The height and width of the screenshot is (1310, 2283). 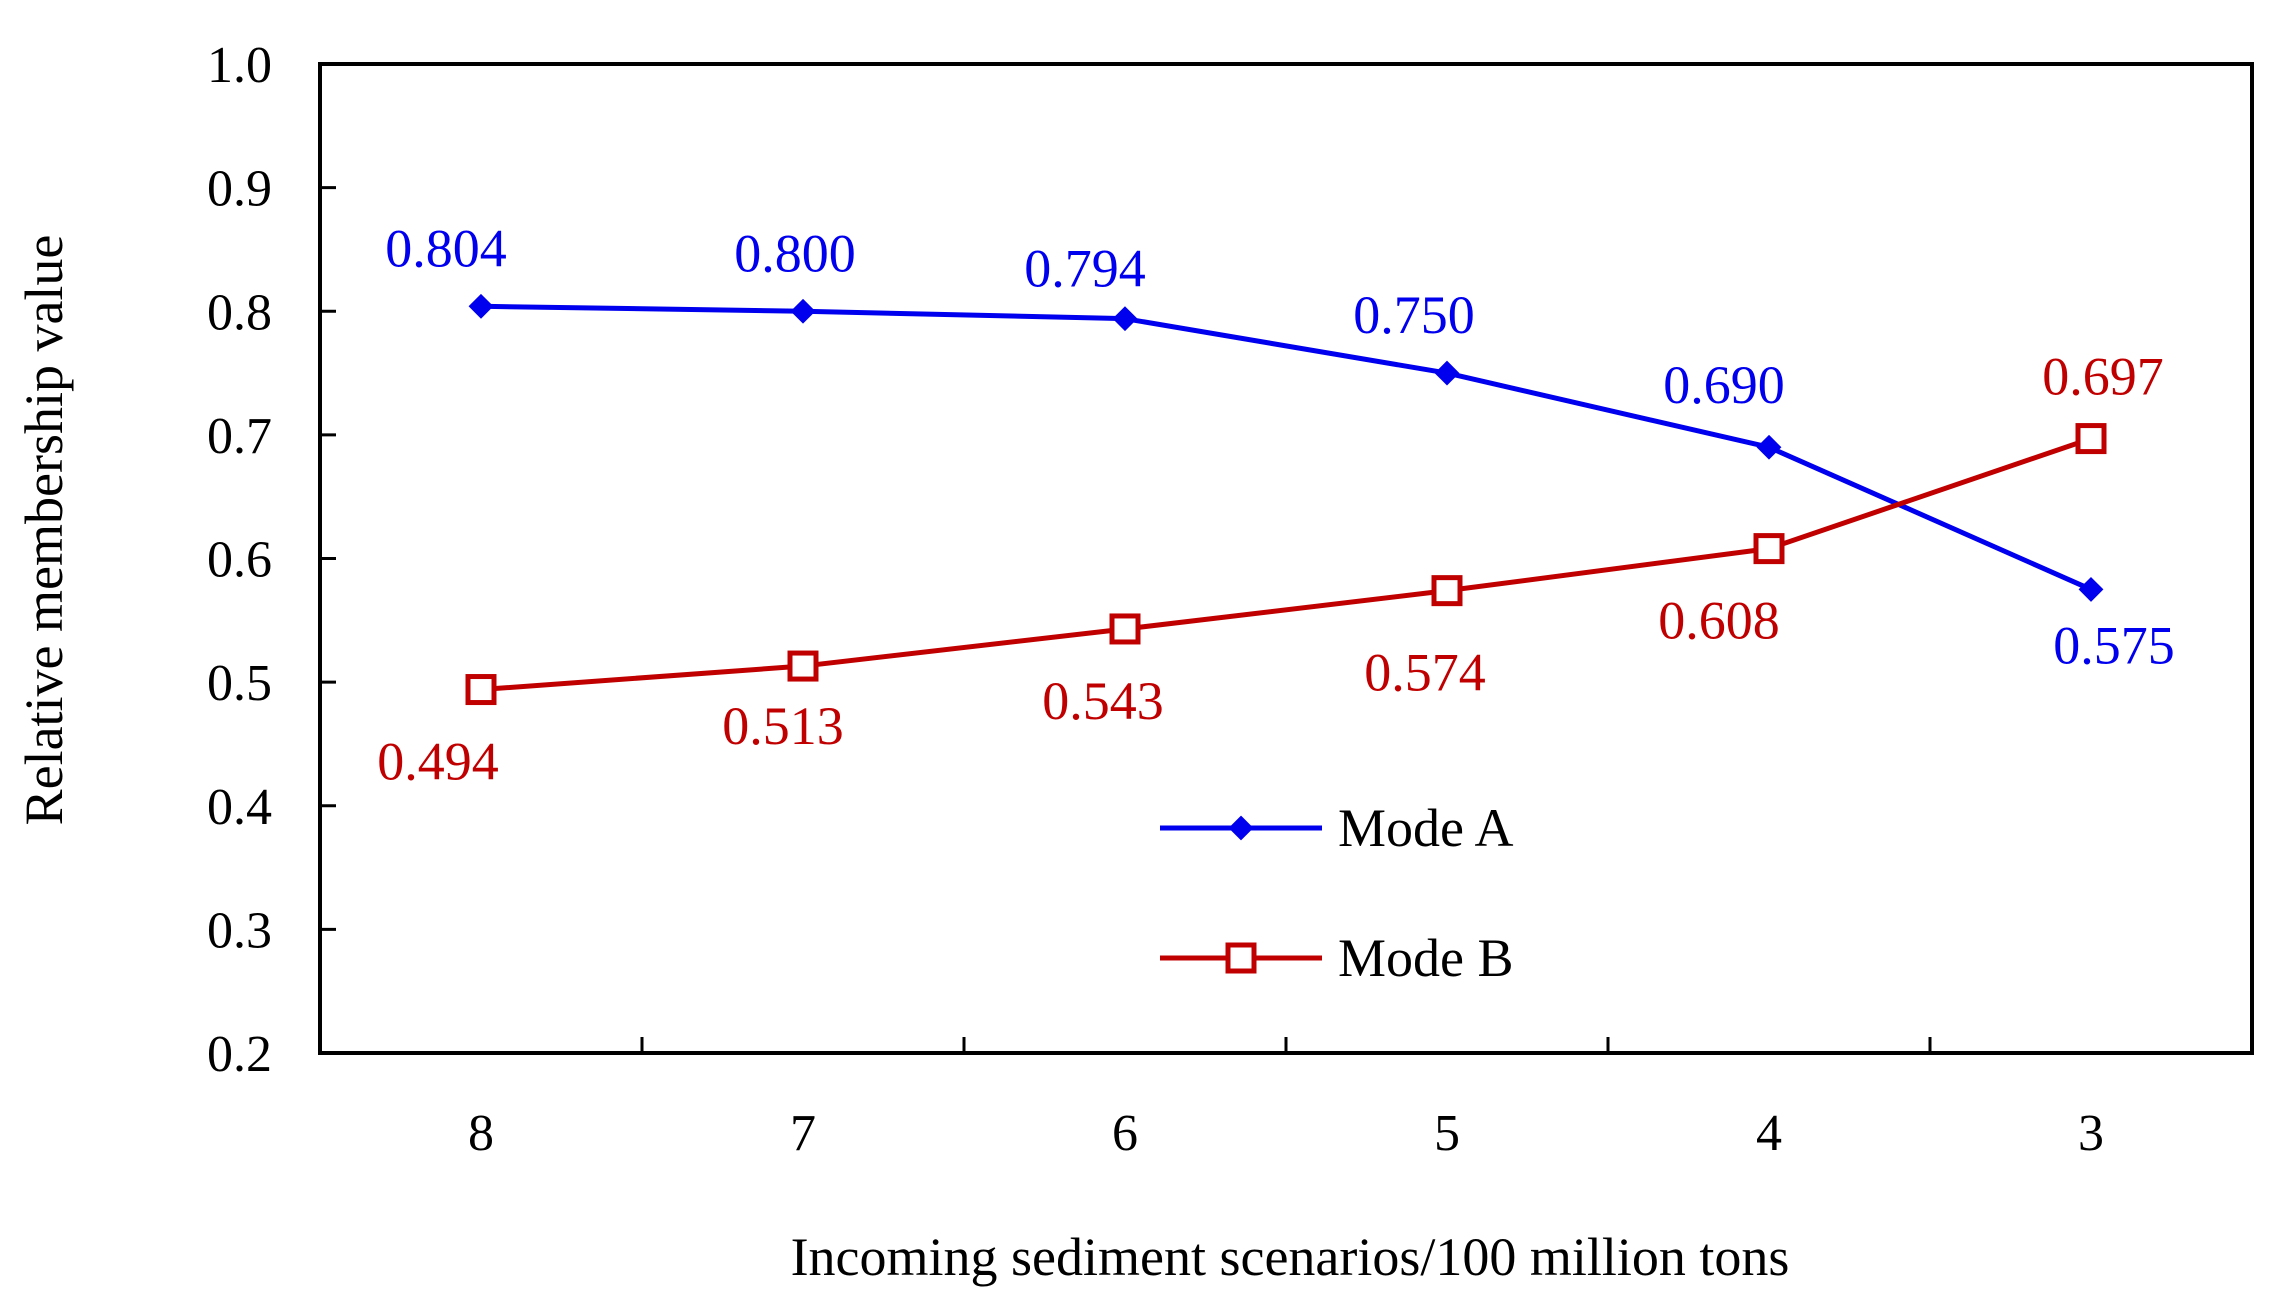 I want to click on x-axis: 8 7 6 5 4 3, so click(x=1286, y=1099).